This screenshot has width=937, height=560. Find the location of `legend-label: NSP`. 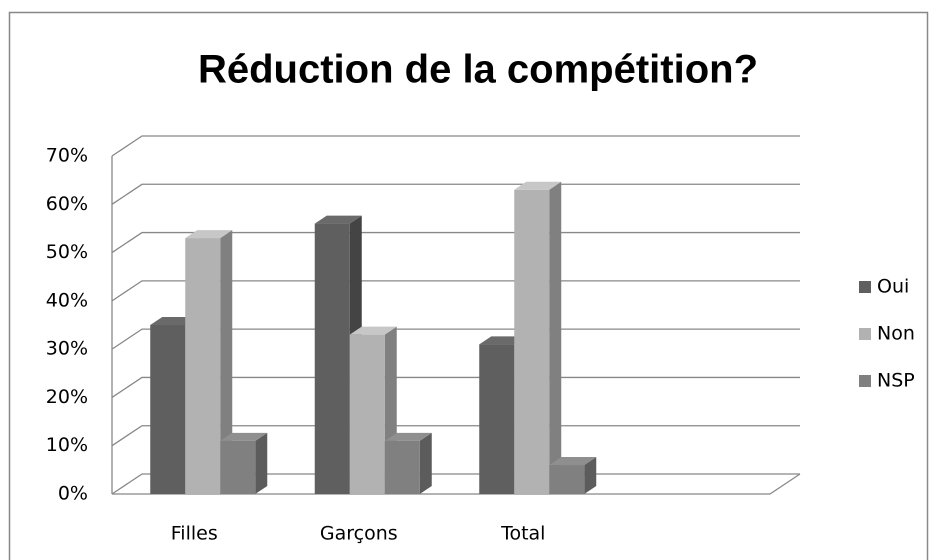

legend-label: NSP is located at coordinates (896, 381).